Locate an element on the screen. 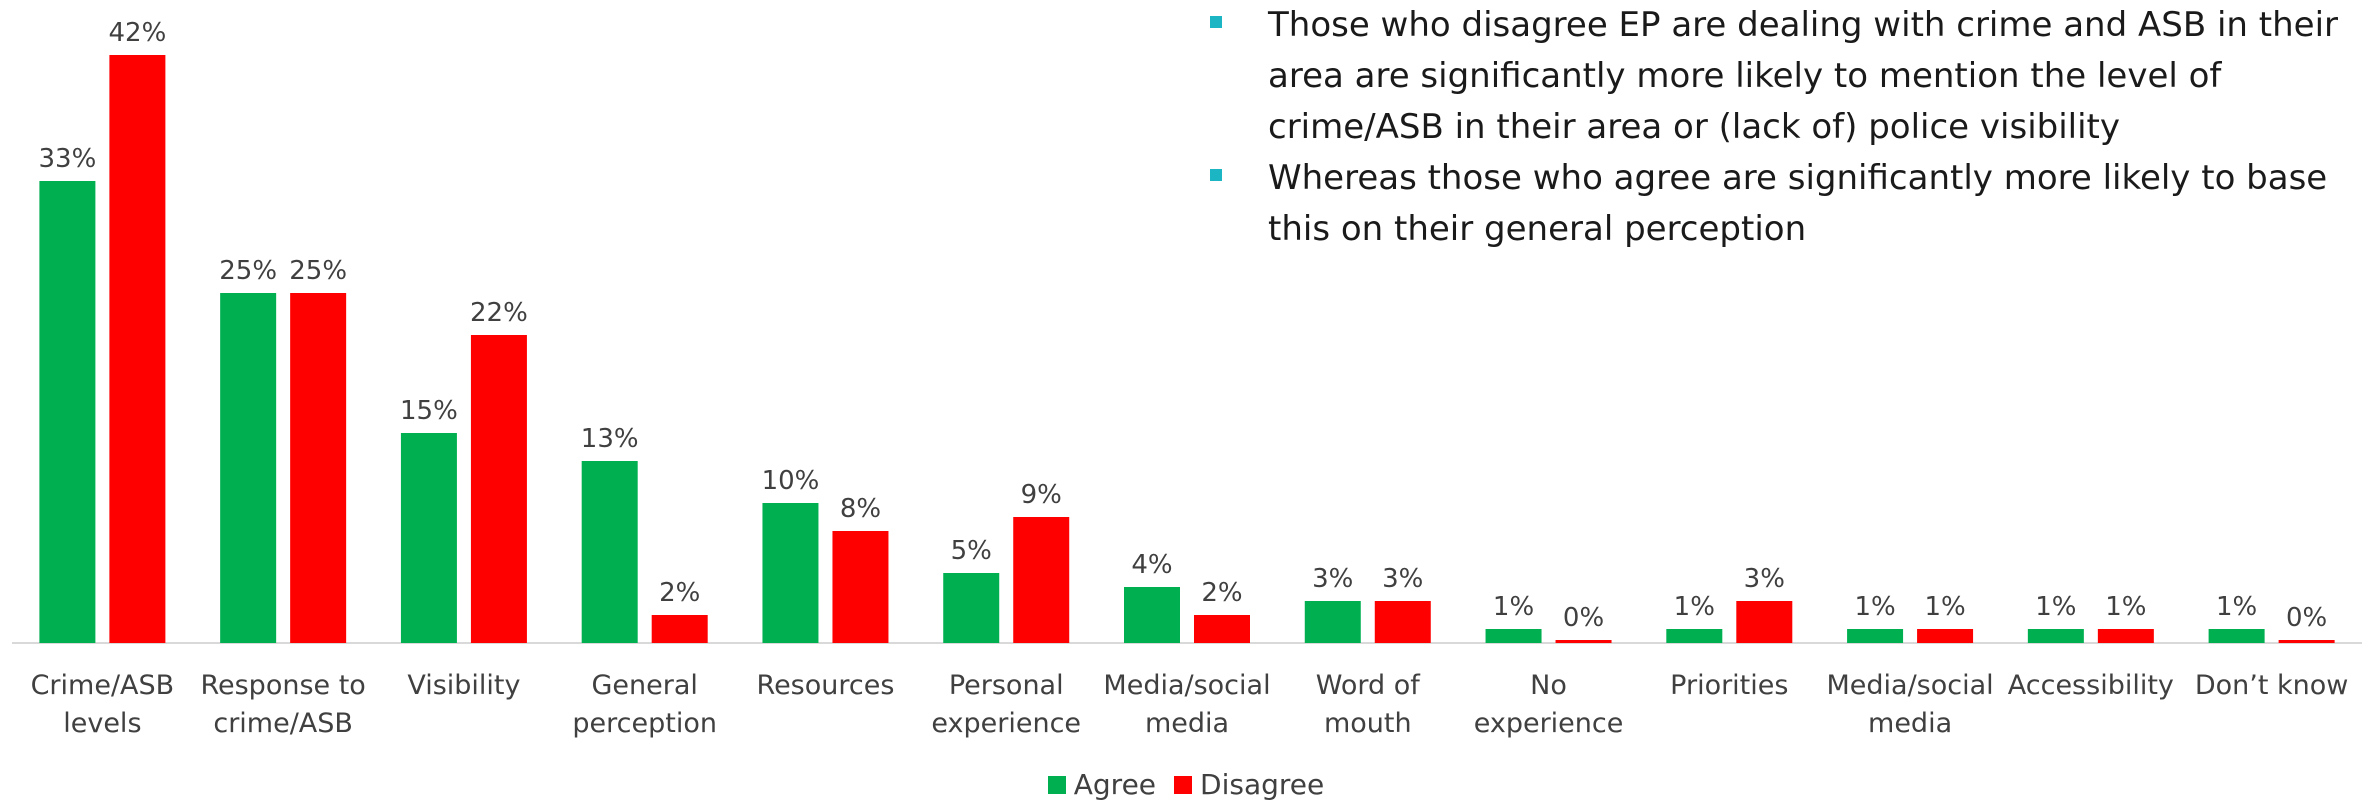 This screenshot has height=801, width=2372. category-label: Accessibility is located at coordinates (2091, 685).